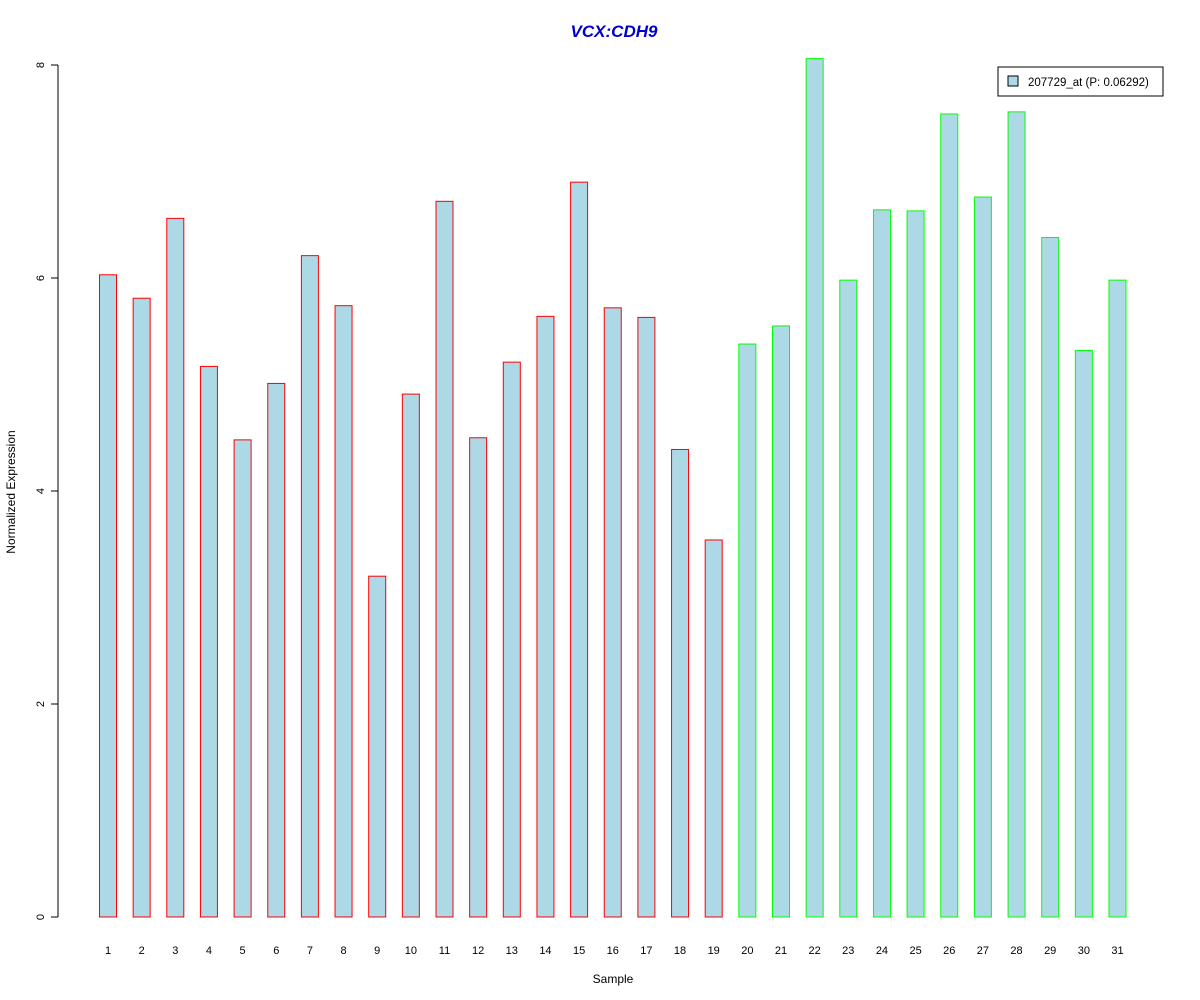 The width and height of the screenshot is (1200, 1000). What do you see at coordinates (209, 951) in the screenshot?
I see `x-tick-label: 4` at bounding box center [209, 951].